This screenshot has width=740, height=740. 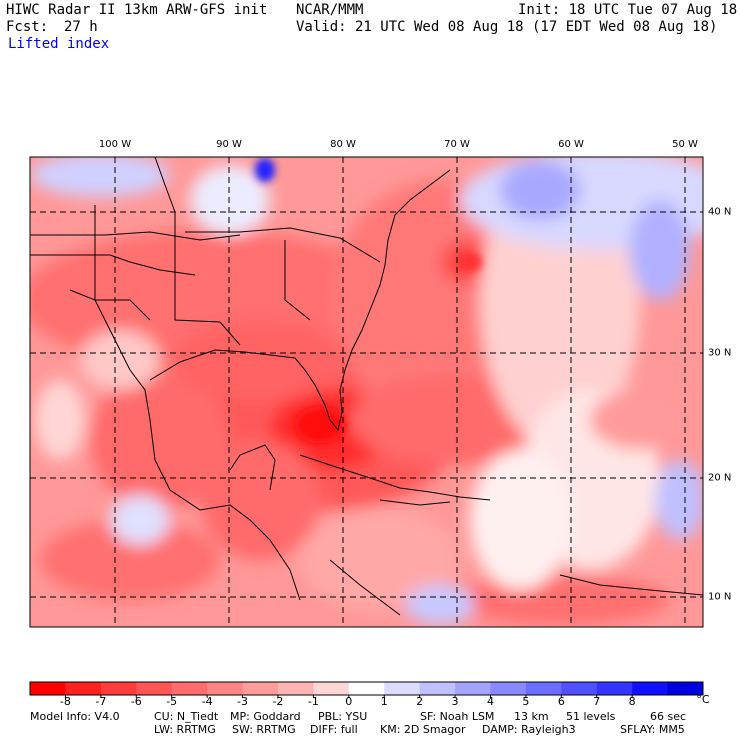 What do you see at coordinates (571, 144) in the screenshot?
I see `lon-label-60w: 60 W` at bounding box center [571, 144].